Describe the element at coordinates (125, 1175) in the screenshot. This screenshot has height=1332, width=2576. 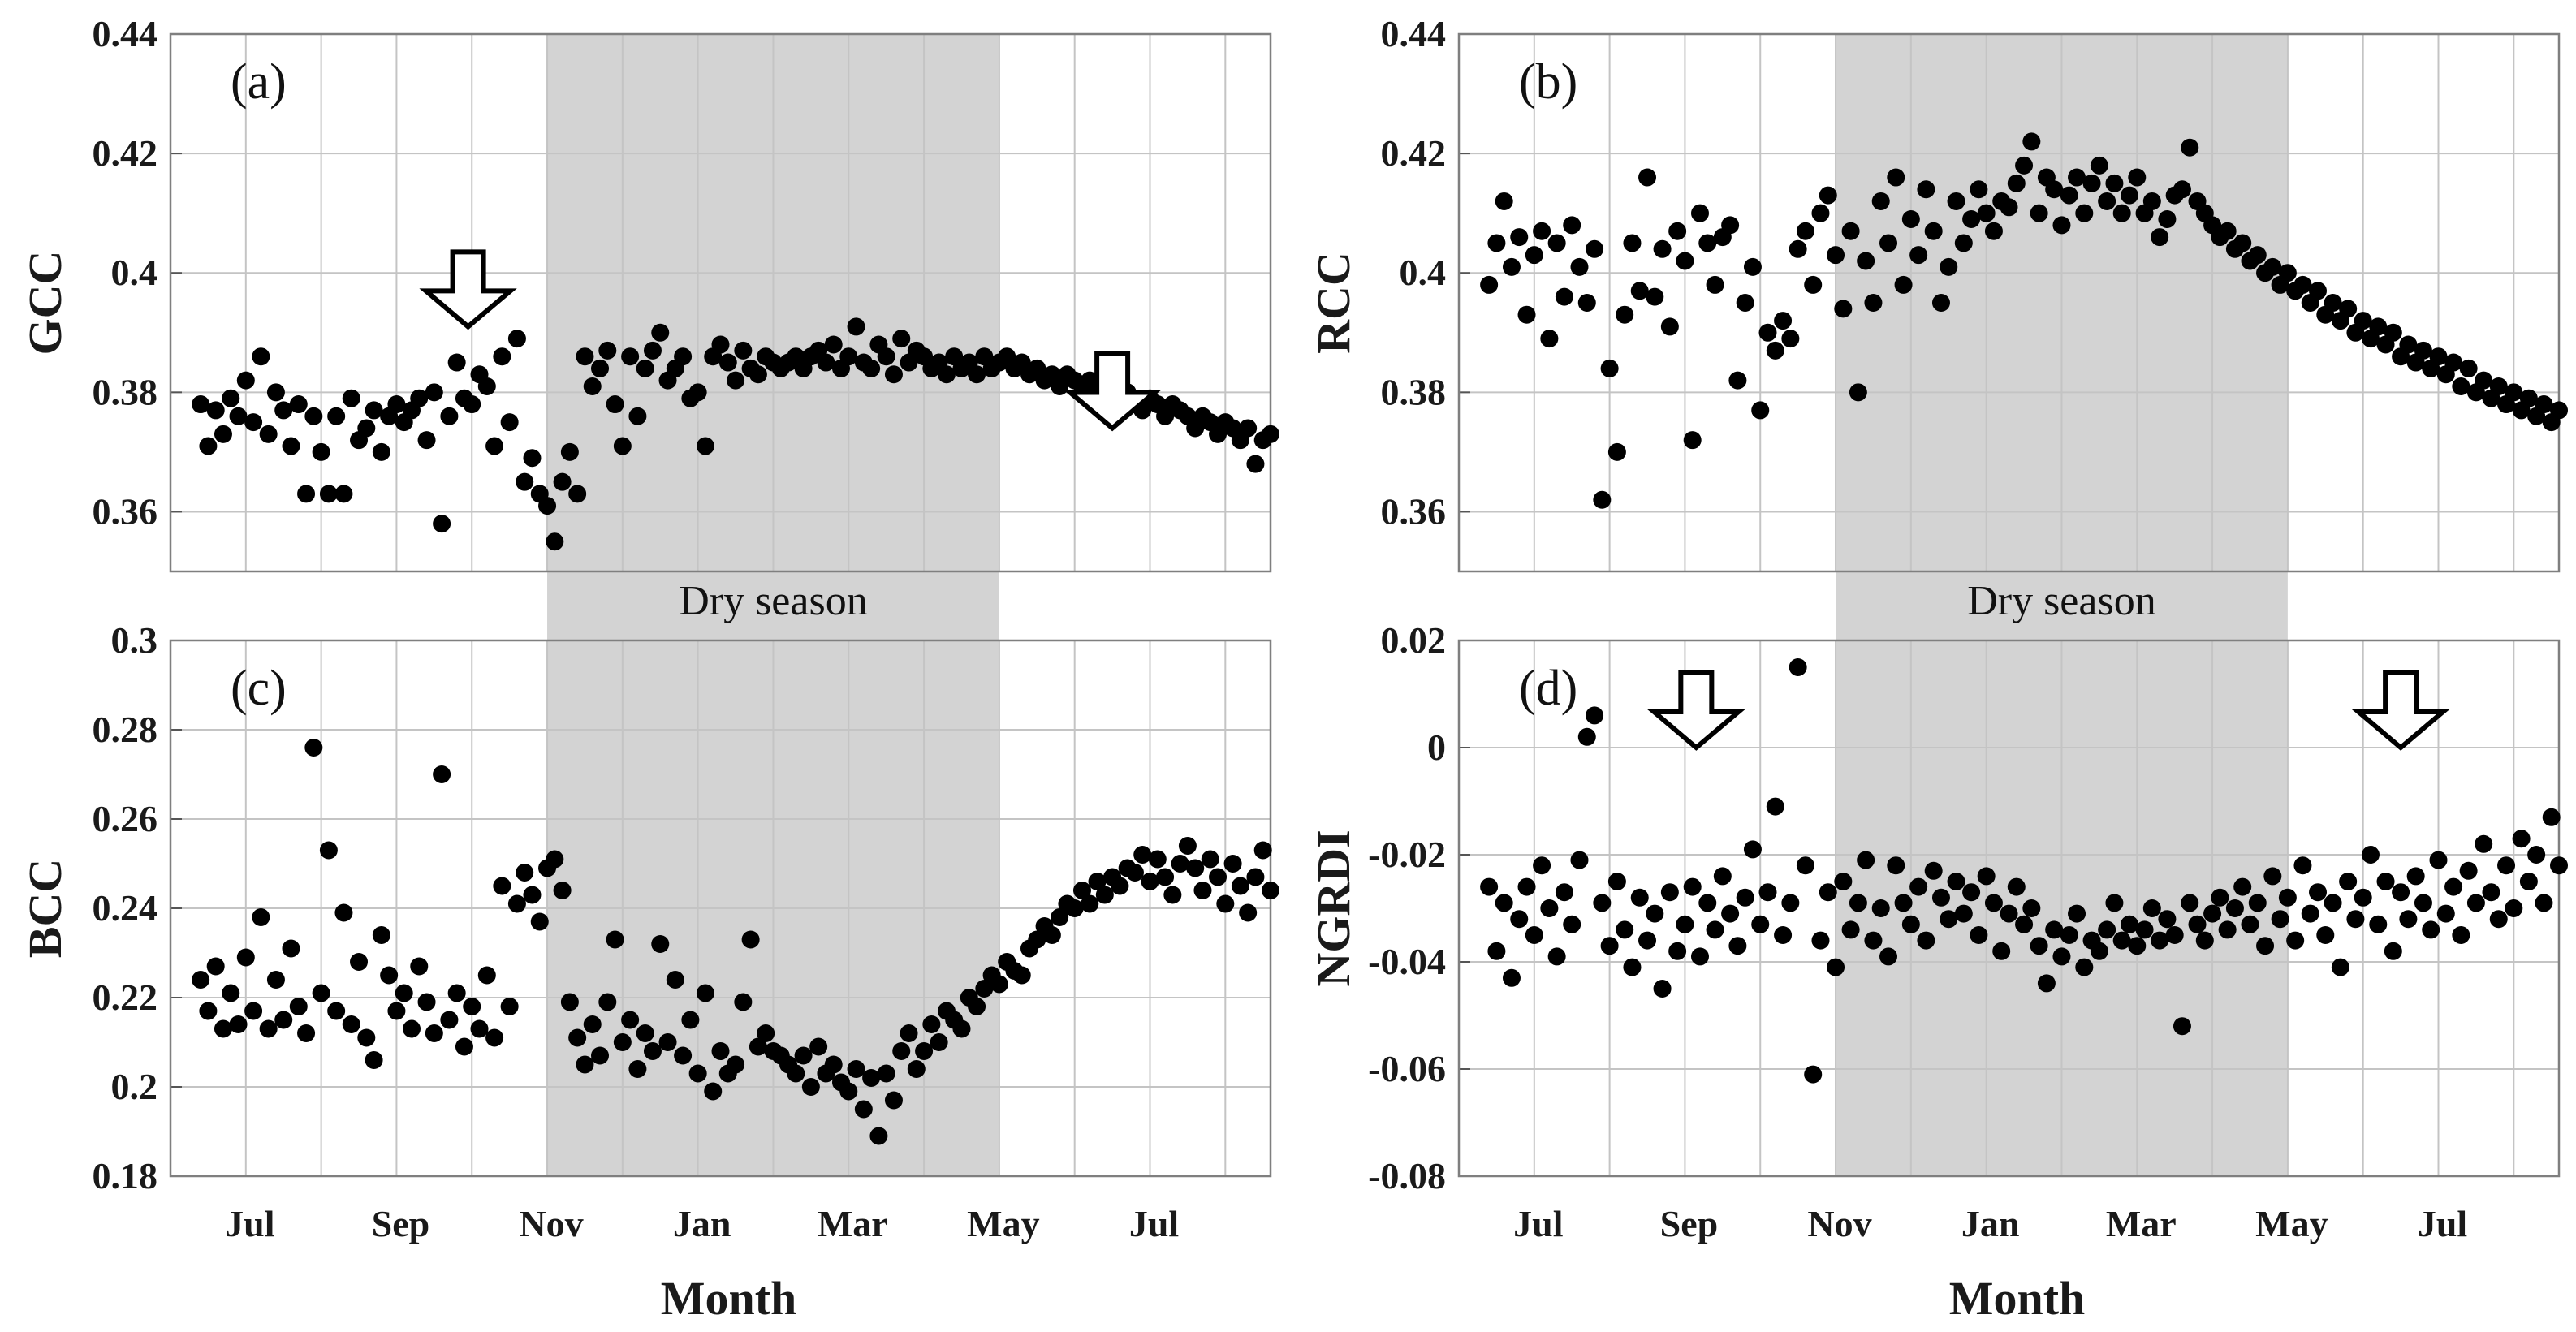
I see `y-tick-label: 0.18` at that location.